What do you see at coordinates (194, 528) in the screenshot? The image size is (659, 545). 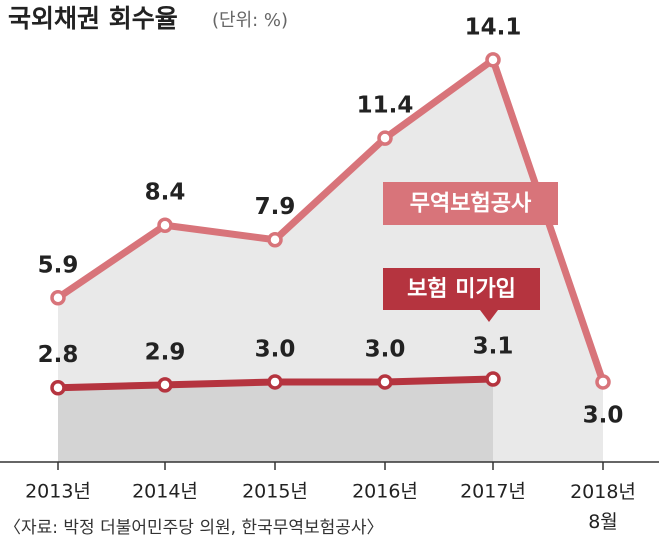 I see `source: 〈자료: 박정 더불어민주당 의원, 한국무역보험공사〉` at bounding box center [194, 528].